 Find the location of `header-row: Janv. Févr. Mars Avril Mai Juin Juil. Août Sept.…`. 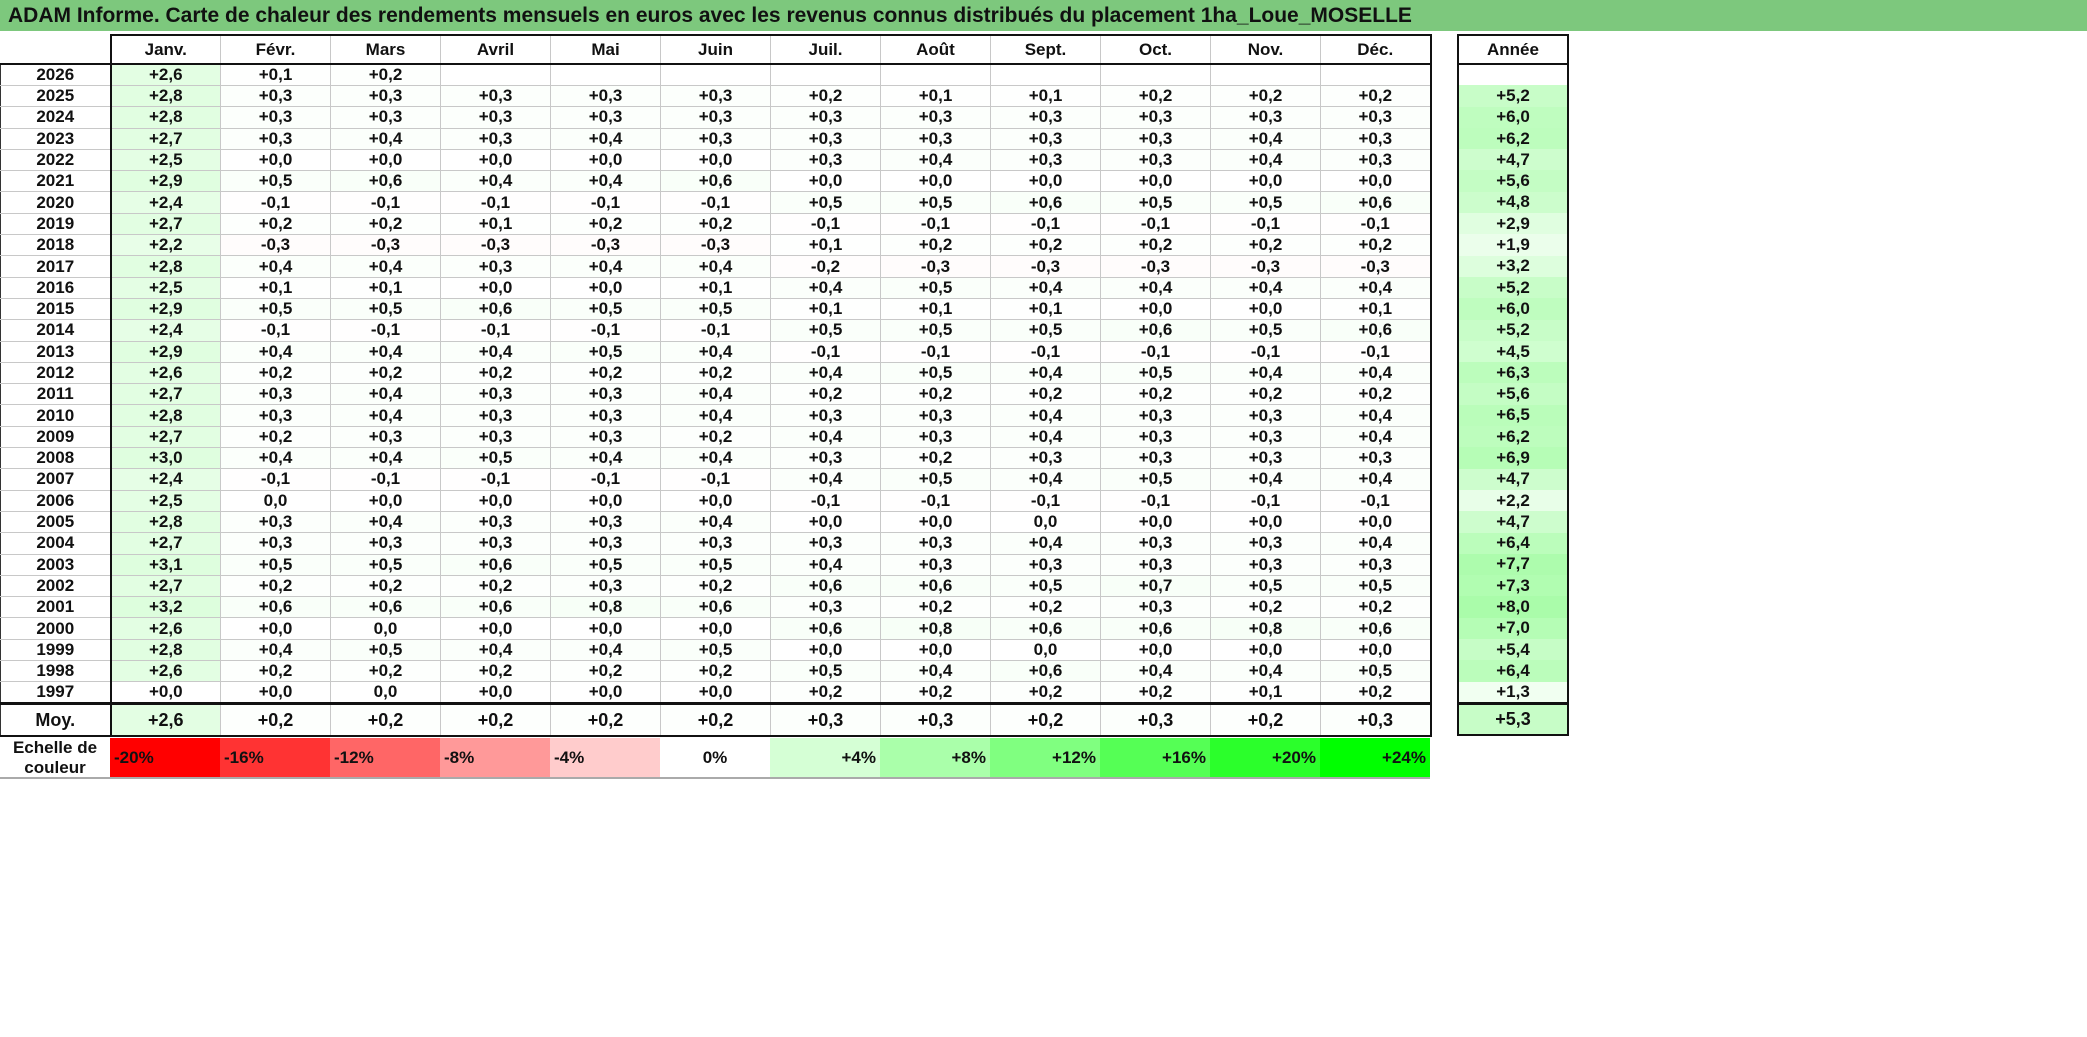

header-row: Janv. Févr. Mars Avril Mai Juin Juil. Août Sept.… is located at coordinates (716, 49).